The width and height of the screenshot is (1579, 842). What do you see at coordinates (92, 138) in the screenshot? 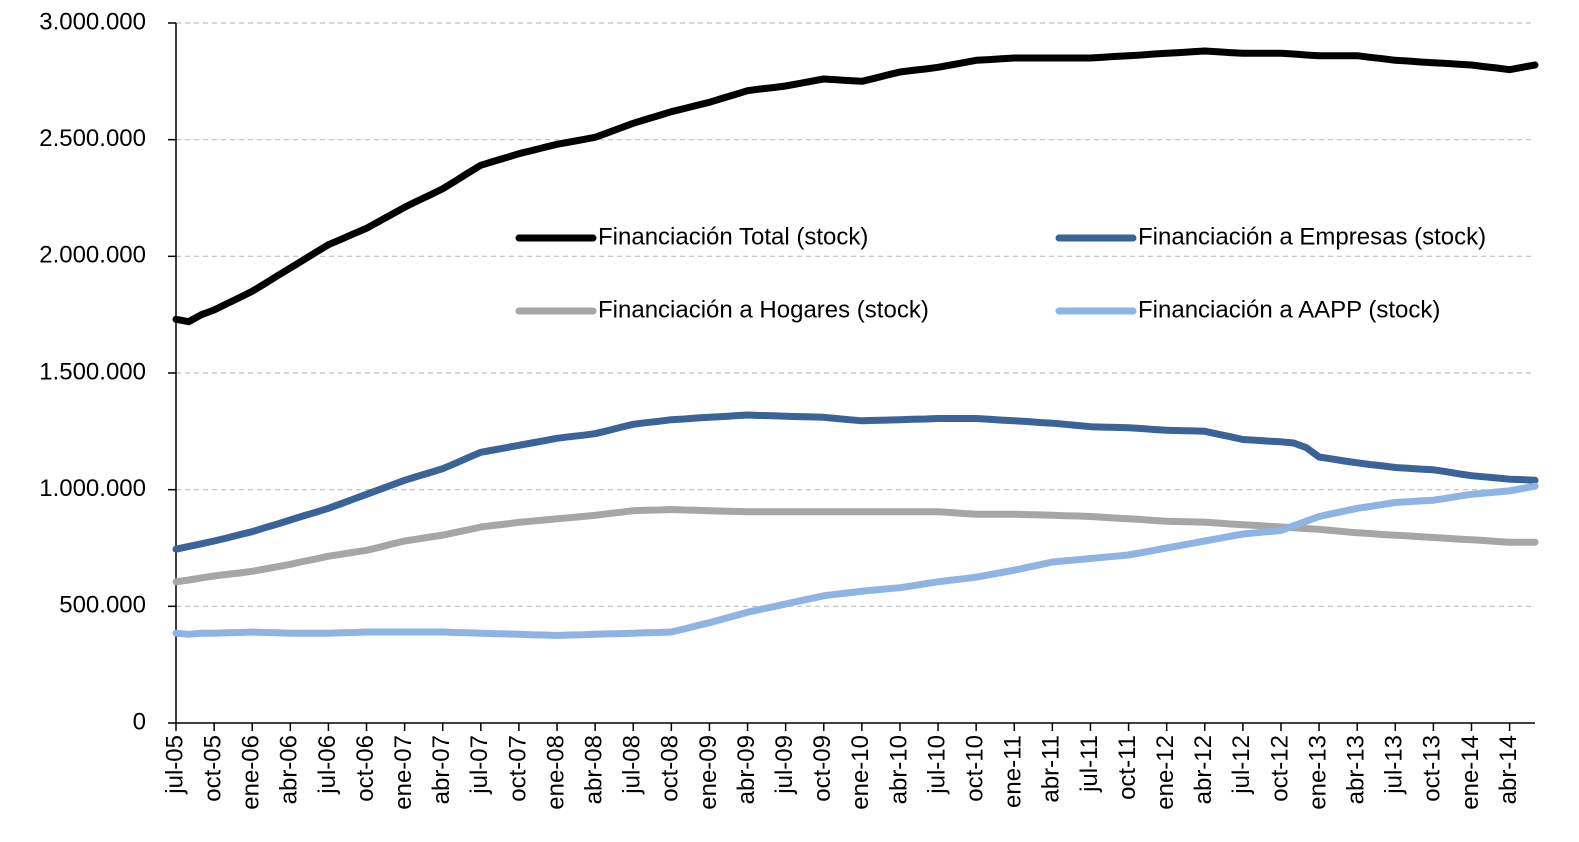
I see `y-tick-label: 2.500.000` at bounding box center [92, 138].